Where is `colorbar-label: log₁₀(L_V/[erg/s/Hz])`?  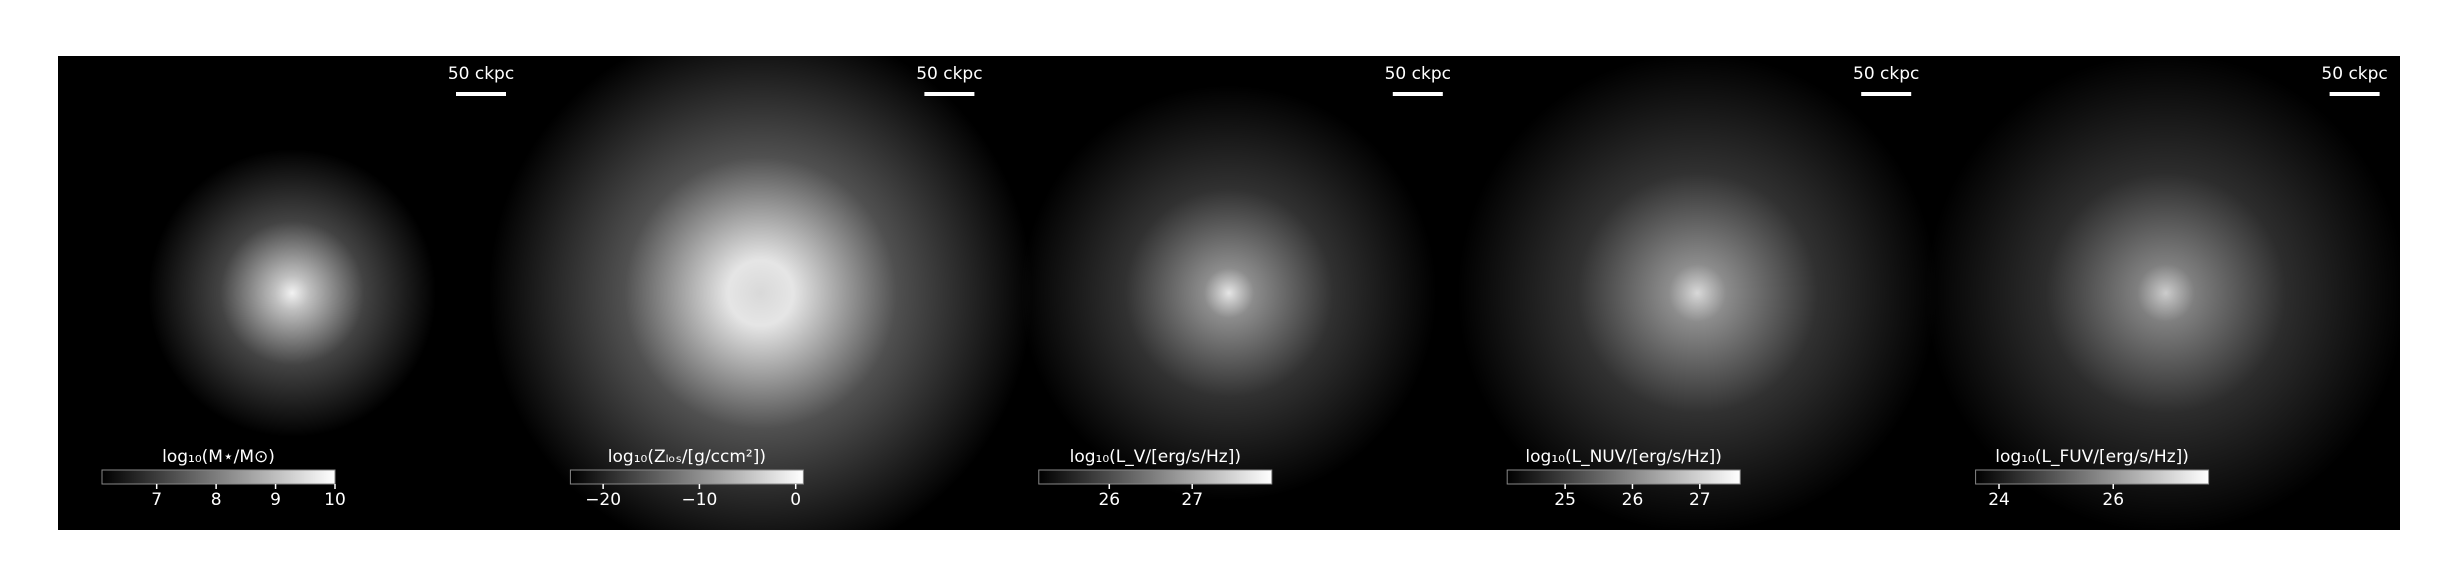
colorbar-label: log₁₀(L_V/[erg/s/Hz]) is located at coordinates (1155, 457).